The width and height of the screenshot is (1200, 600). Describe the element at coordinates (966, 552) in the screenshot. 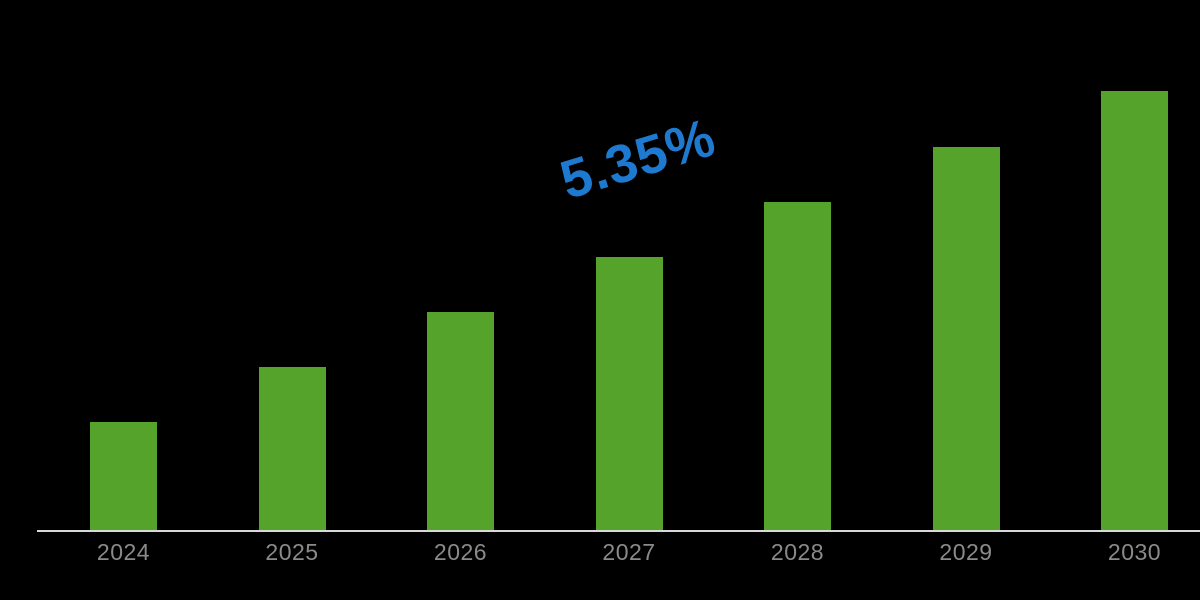

I see `x-tick-label-2029: 2029` at that location.